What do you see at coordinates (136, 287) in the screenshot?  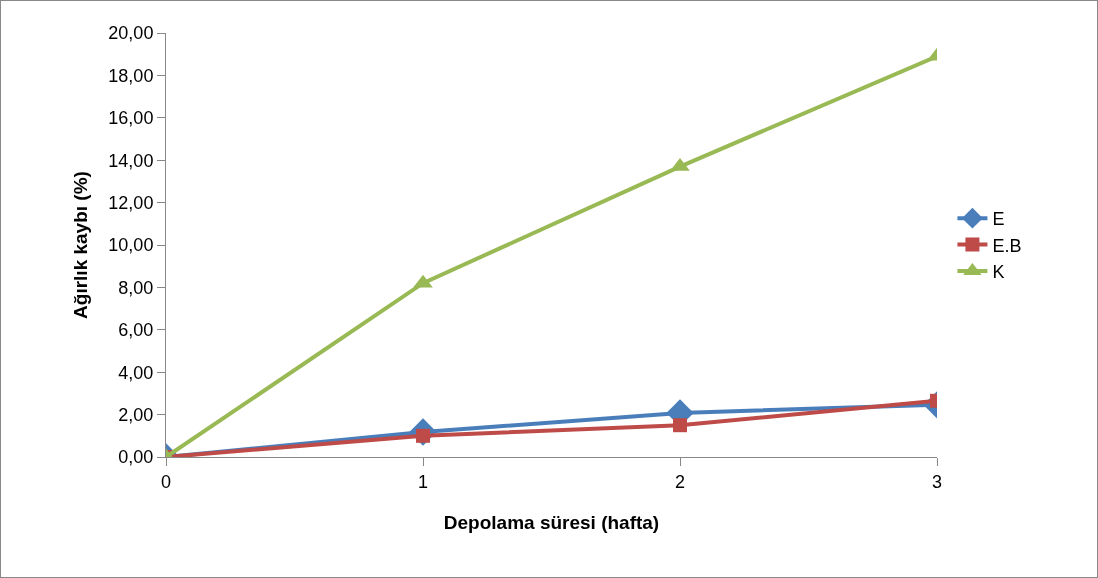 I see `y-tick-label: 8,00` at bounding box center [136, 287].